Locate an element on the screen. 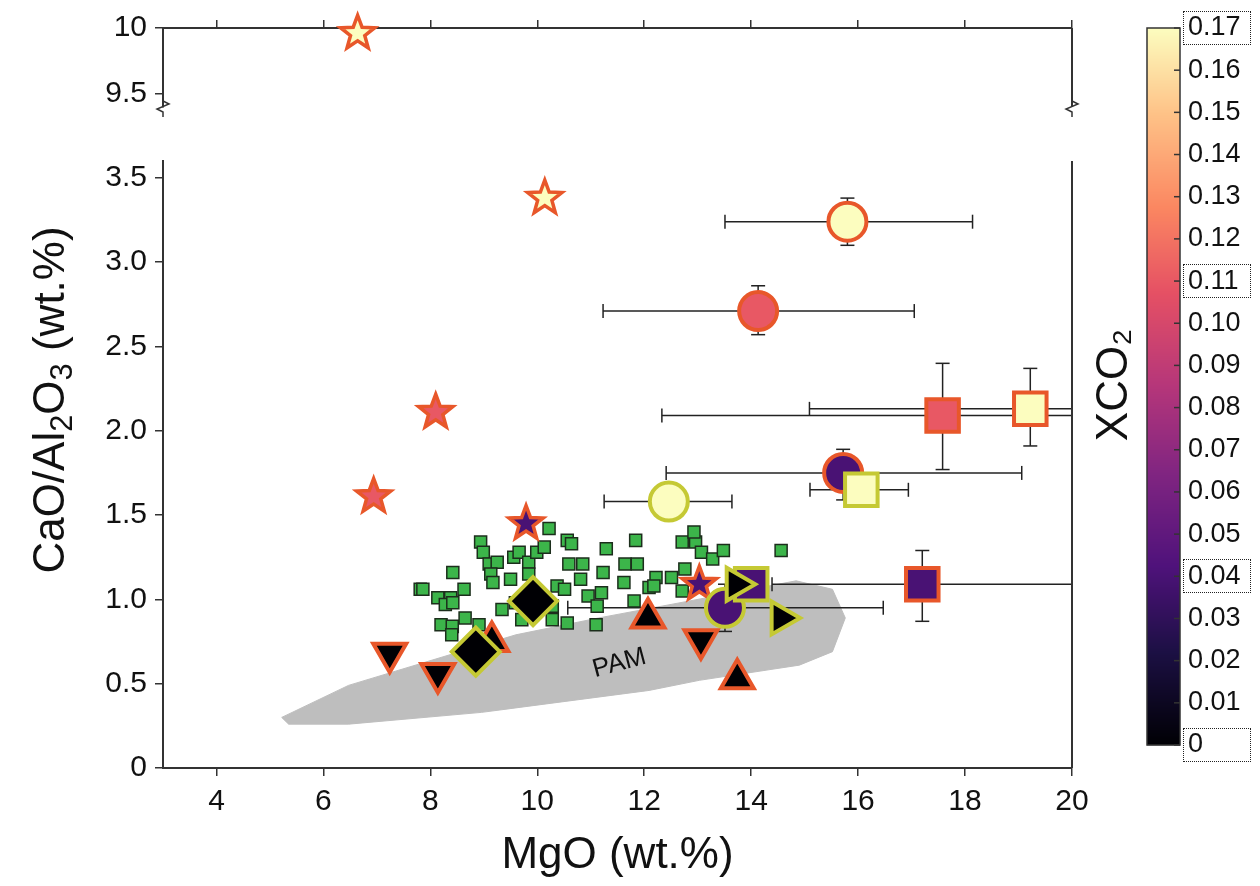  color-bar-label: 0.02 is located at coordinates (1214, 659).